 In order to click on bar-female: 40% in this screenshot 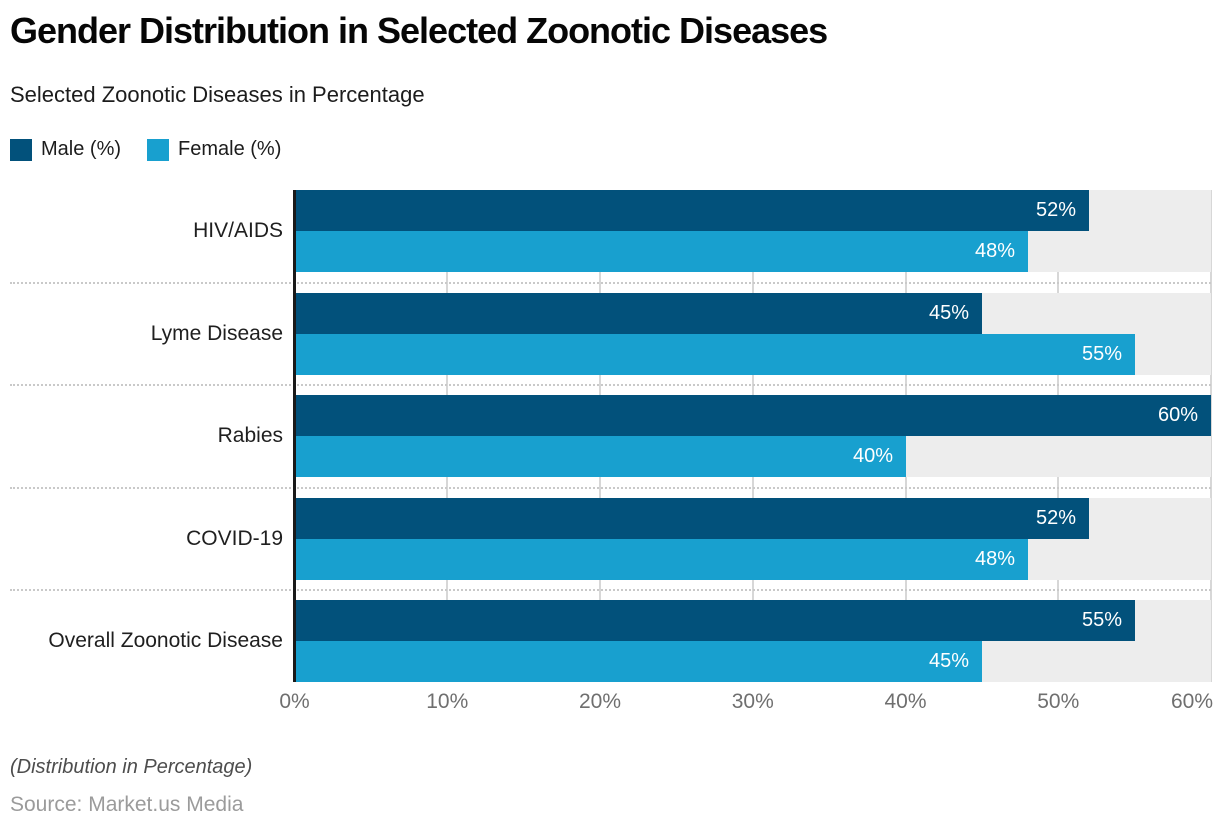, I will do `click(601, 456)`.